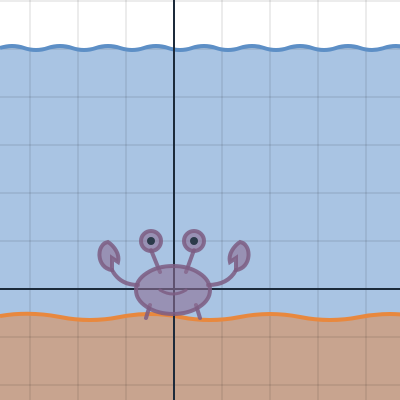 The height and width of the screenshot is (400, 400). Describe the element at coordinates (200, 316) in the screenshot. I see `sand-line` at that location.